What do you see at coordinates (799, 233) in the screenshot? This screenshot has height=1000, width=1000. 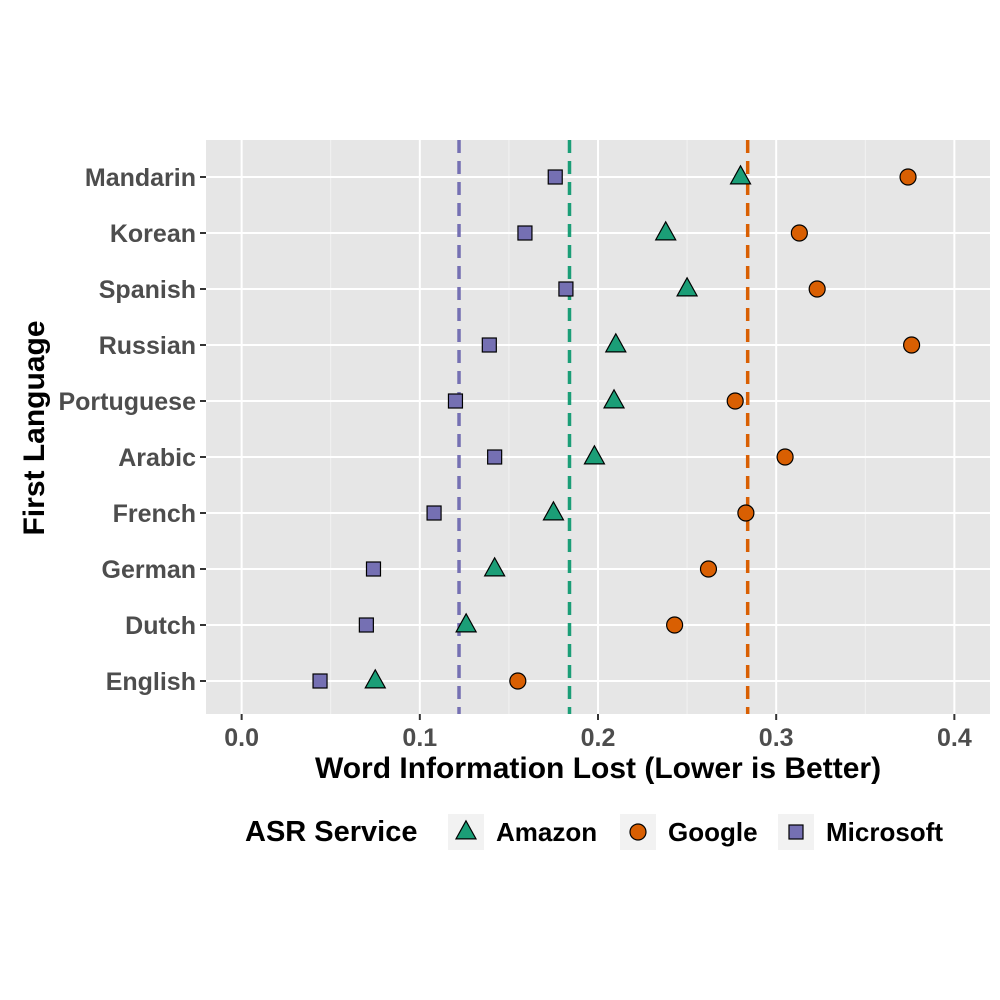 I see `point-google-korean` at bounding box center [799, 233].